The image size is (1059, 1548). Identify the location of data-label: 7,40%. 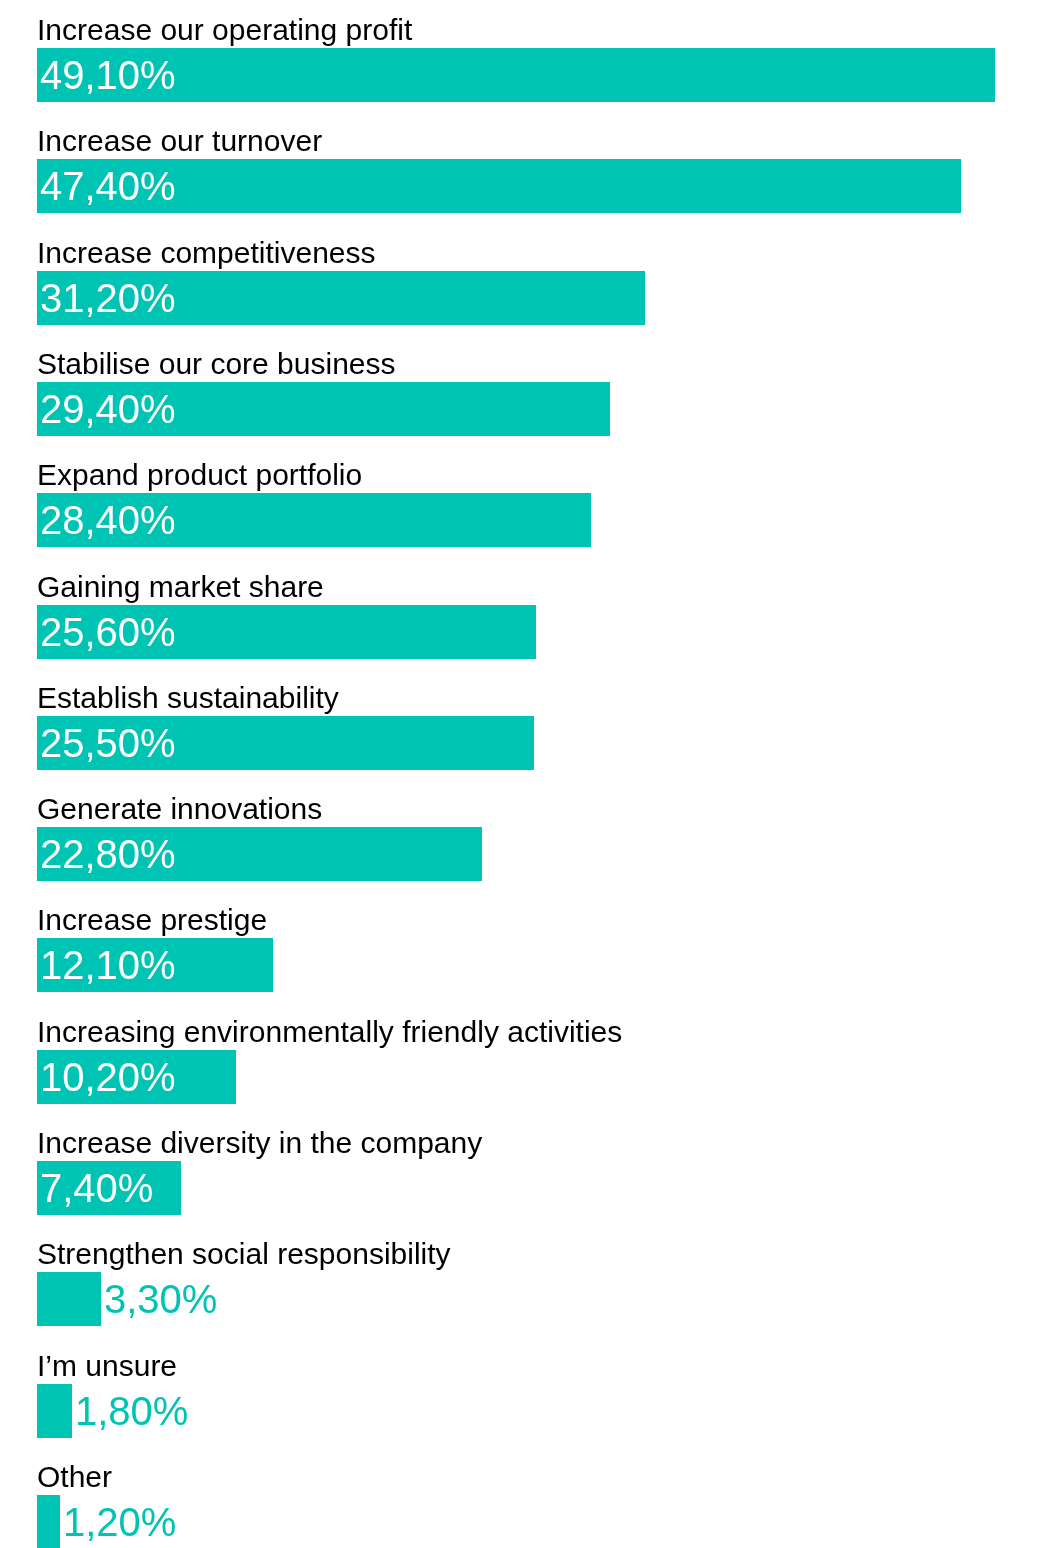
(97, 1188).